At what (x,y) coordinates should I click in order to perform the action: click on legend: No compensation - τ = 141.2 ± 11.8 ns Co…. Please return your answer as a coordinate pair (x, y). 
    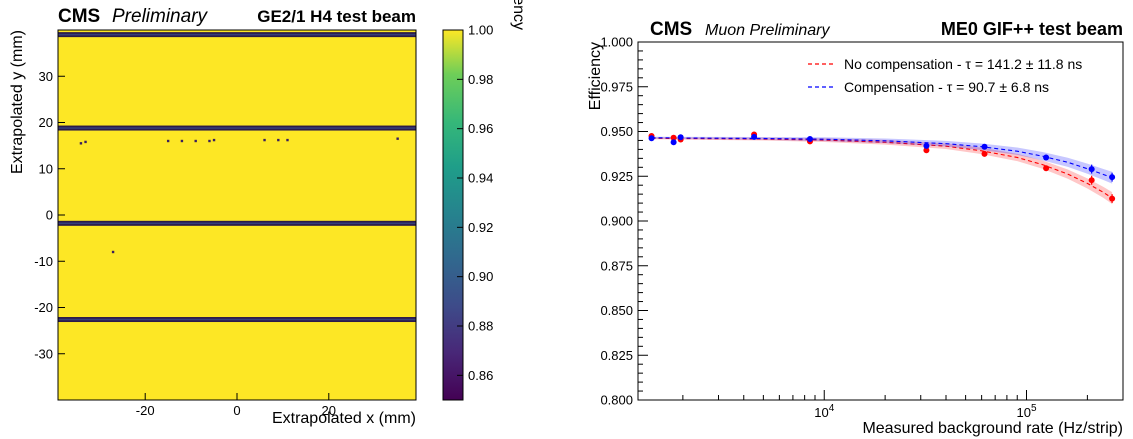
    Looking at the image, I should click on (945, 75).